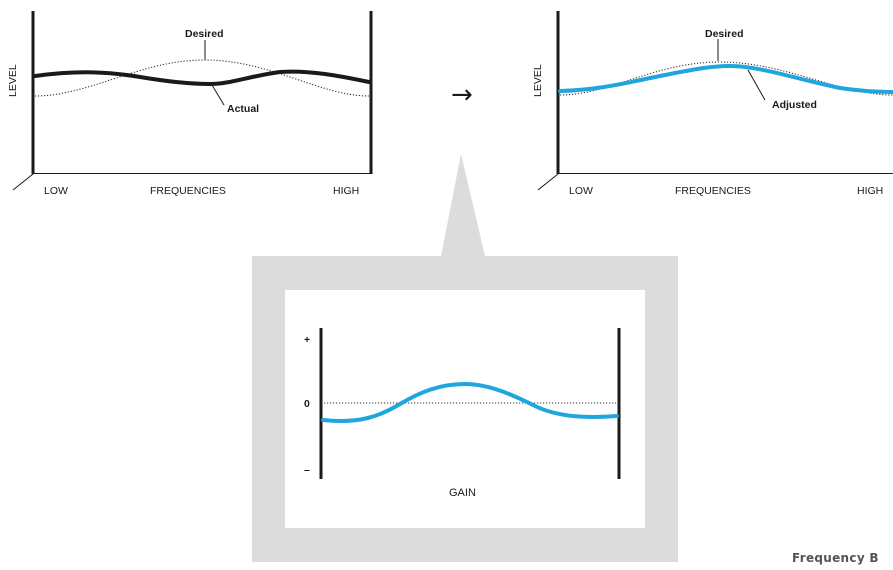 The image size is (893, 570). I want to click on after-low-label: LOW, so click(581, 191).